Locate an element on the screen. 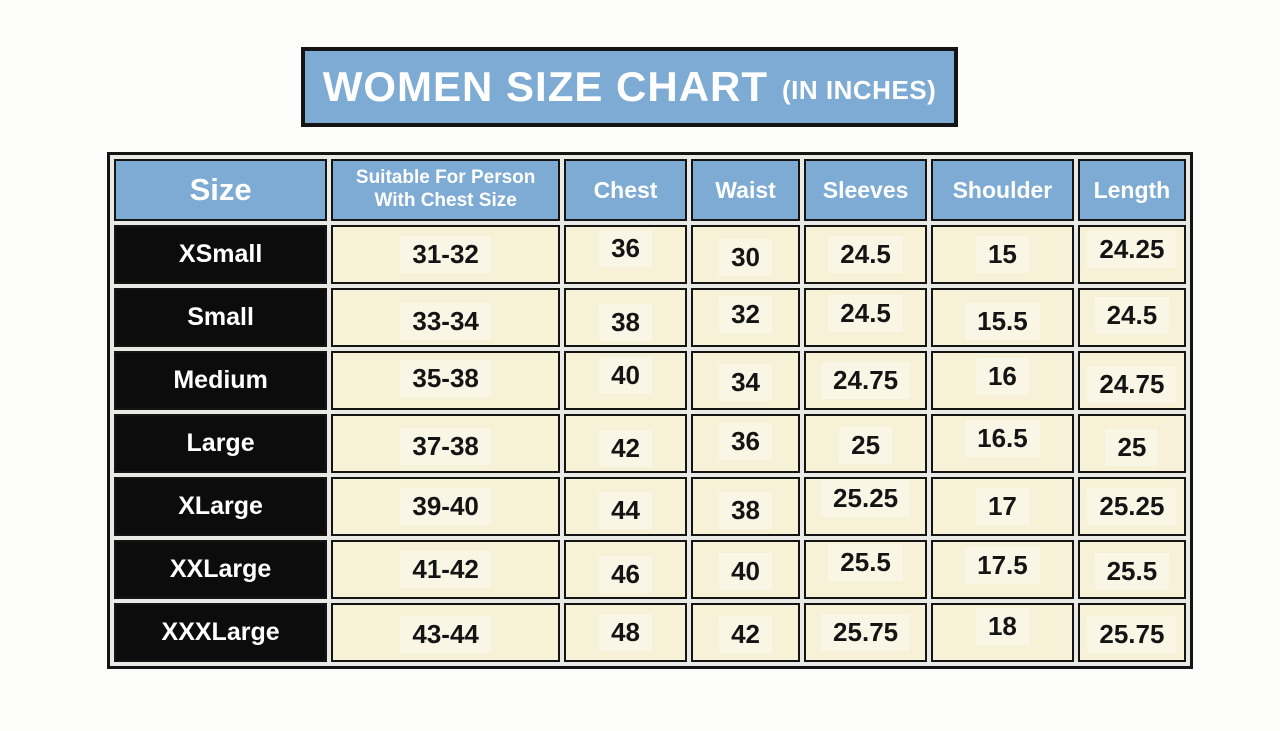 The height and width of the screenshot is (731, 1280). size-label: XXXLarge is located at coordinates (221, 632).